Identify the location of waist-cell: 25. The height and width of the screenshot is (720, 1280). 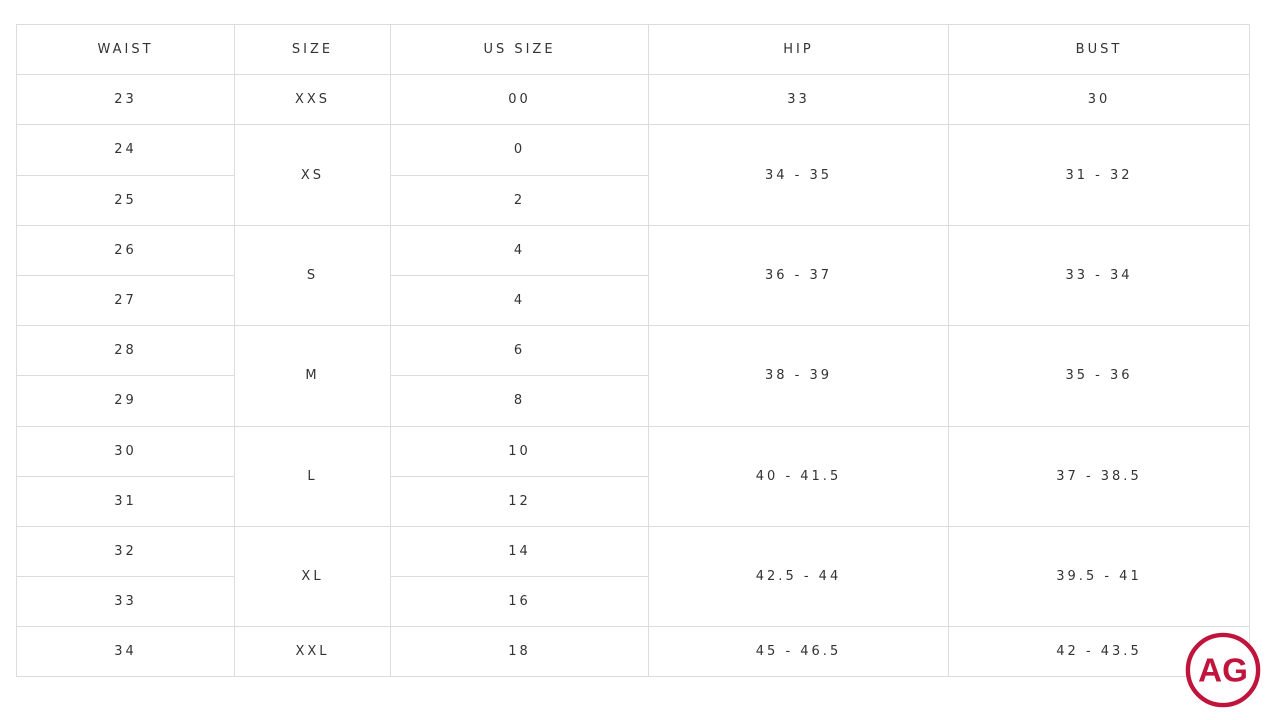
(125, 200).